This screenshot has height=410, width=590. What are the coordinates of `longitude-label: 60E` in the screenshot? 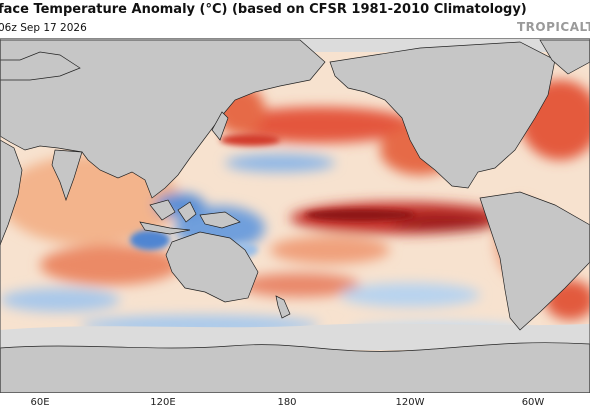 It's located at (39, 402).